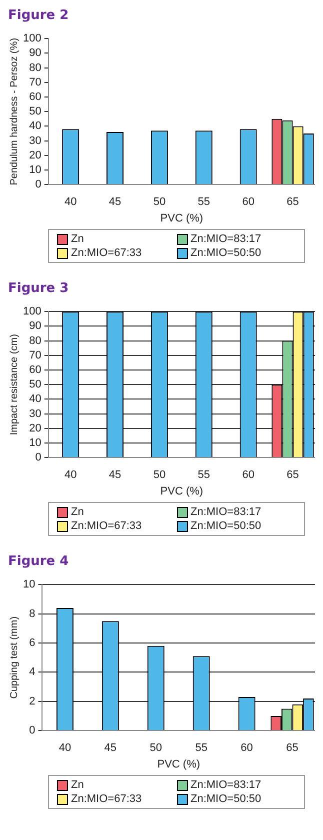 The height and width of the screenshot is (840, 323). I want to click on chart-title: Figure 2, so click(39, 15).